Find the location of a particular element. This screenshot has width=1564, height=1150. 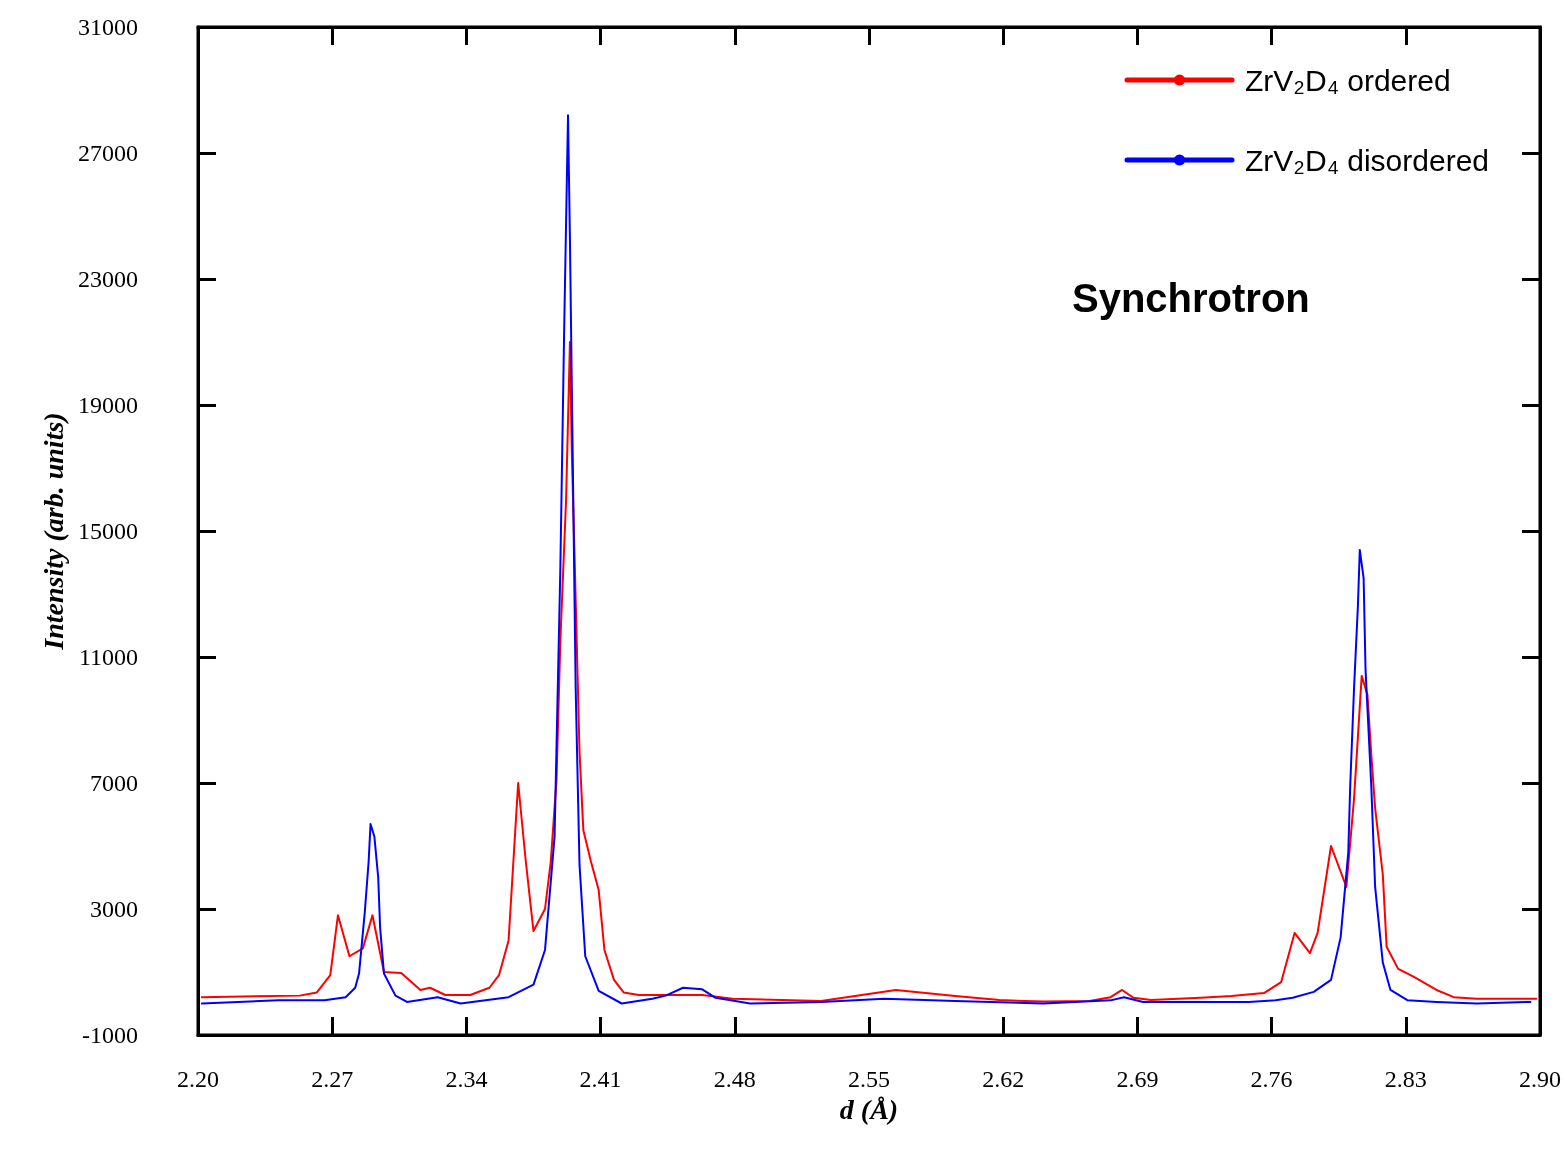

y-tick-label: 11000 is located at coordinates (108, 657).